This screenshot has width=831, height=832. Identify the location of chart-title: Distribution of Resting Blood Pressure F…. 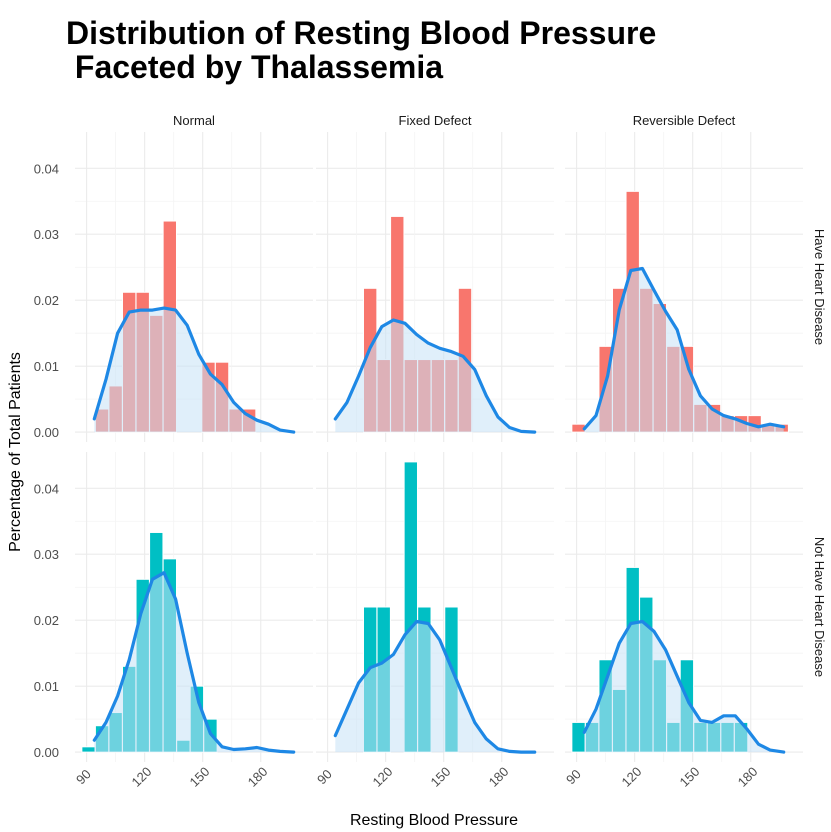
(361, 50).